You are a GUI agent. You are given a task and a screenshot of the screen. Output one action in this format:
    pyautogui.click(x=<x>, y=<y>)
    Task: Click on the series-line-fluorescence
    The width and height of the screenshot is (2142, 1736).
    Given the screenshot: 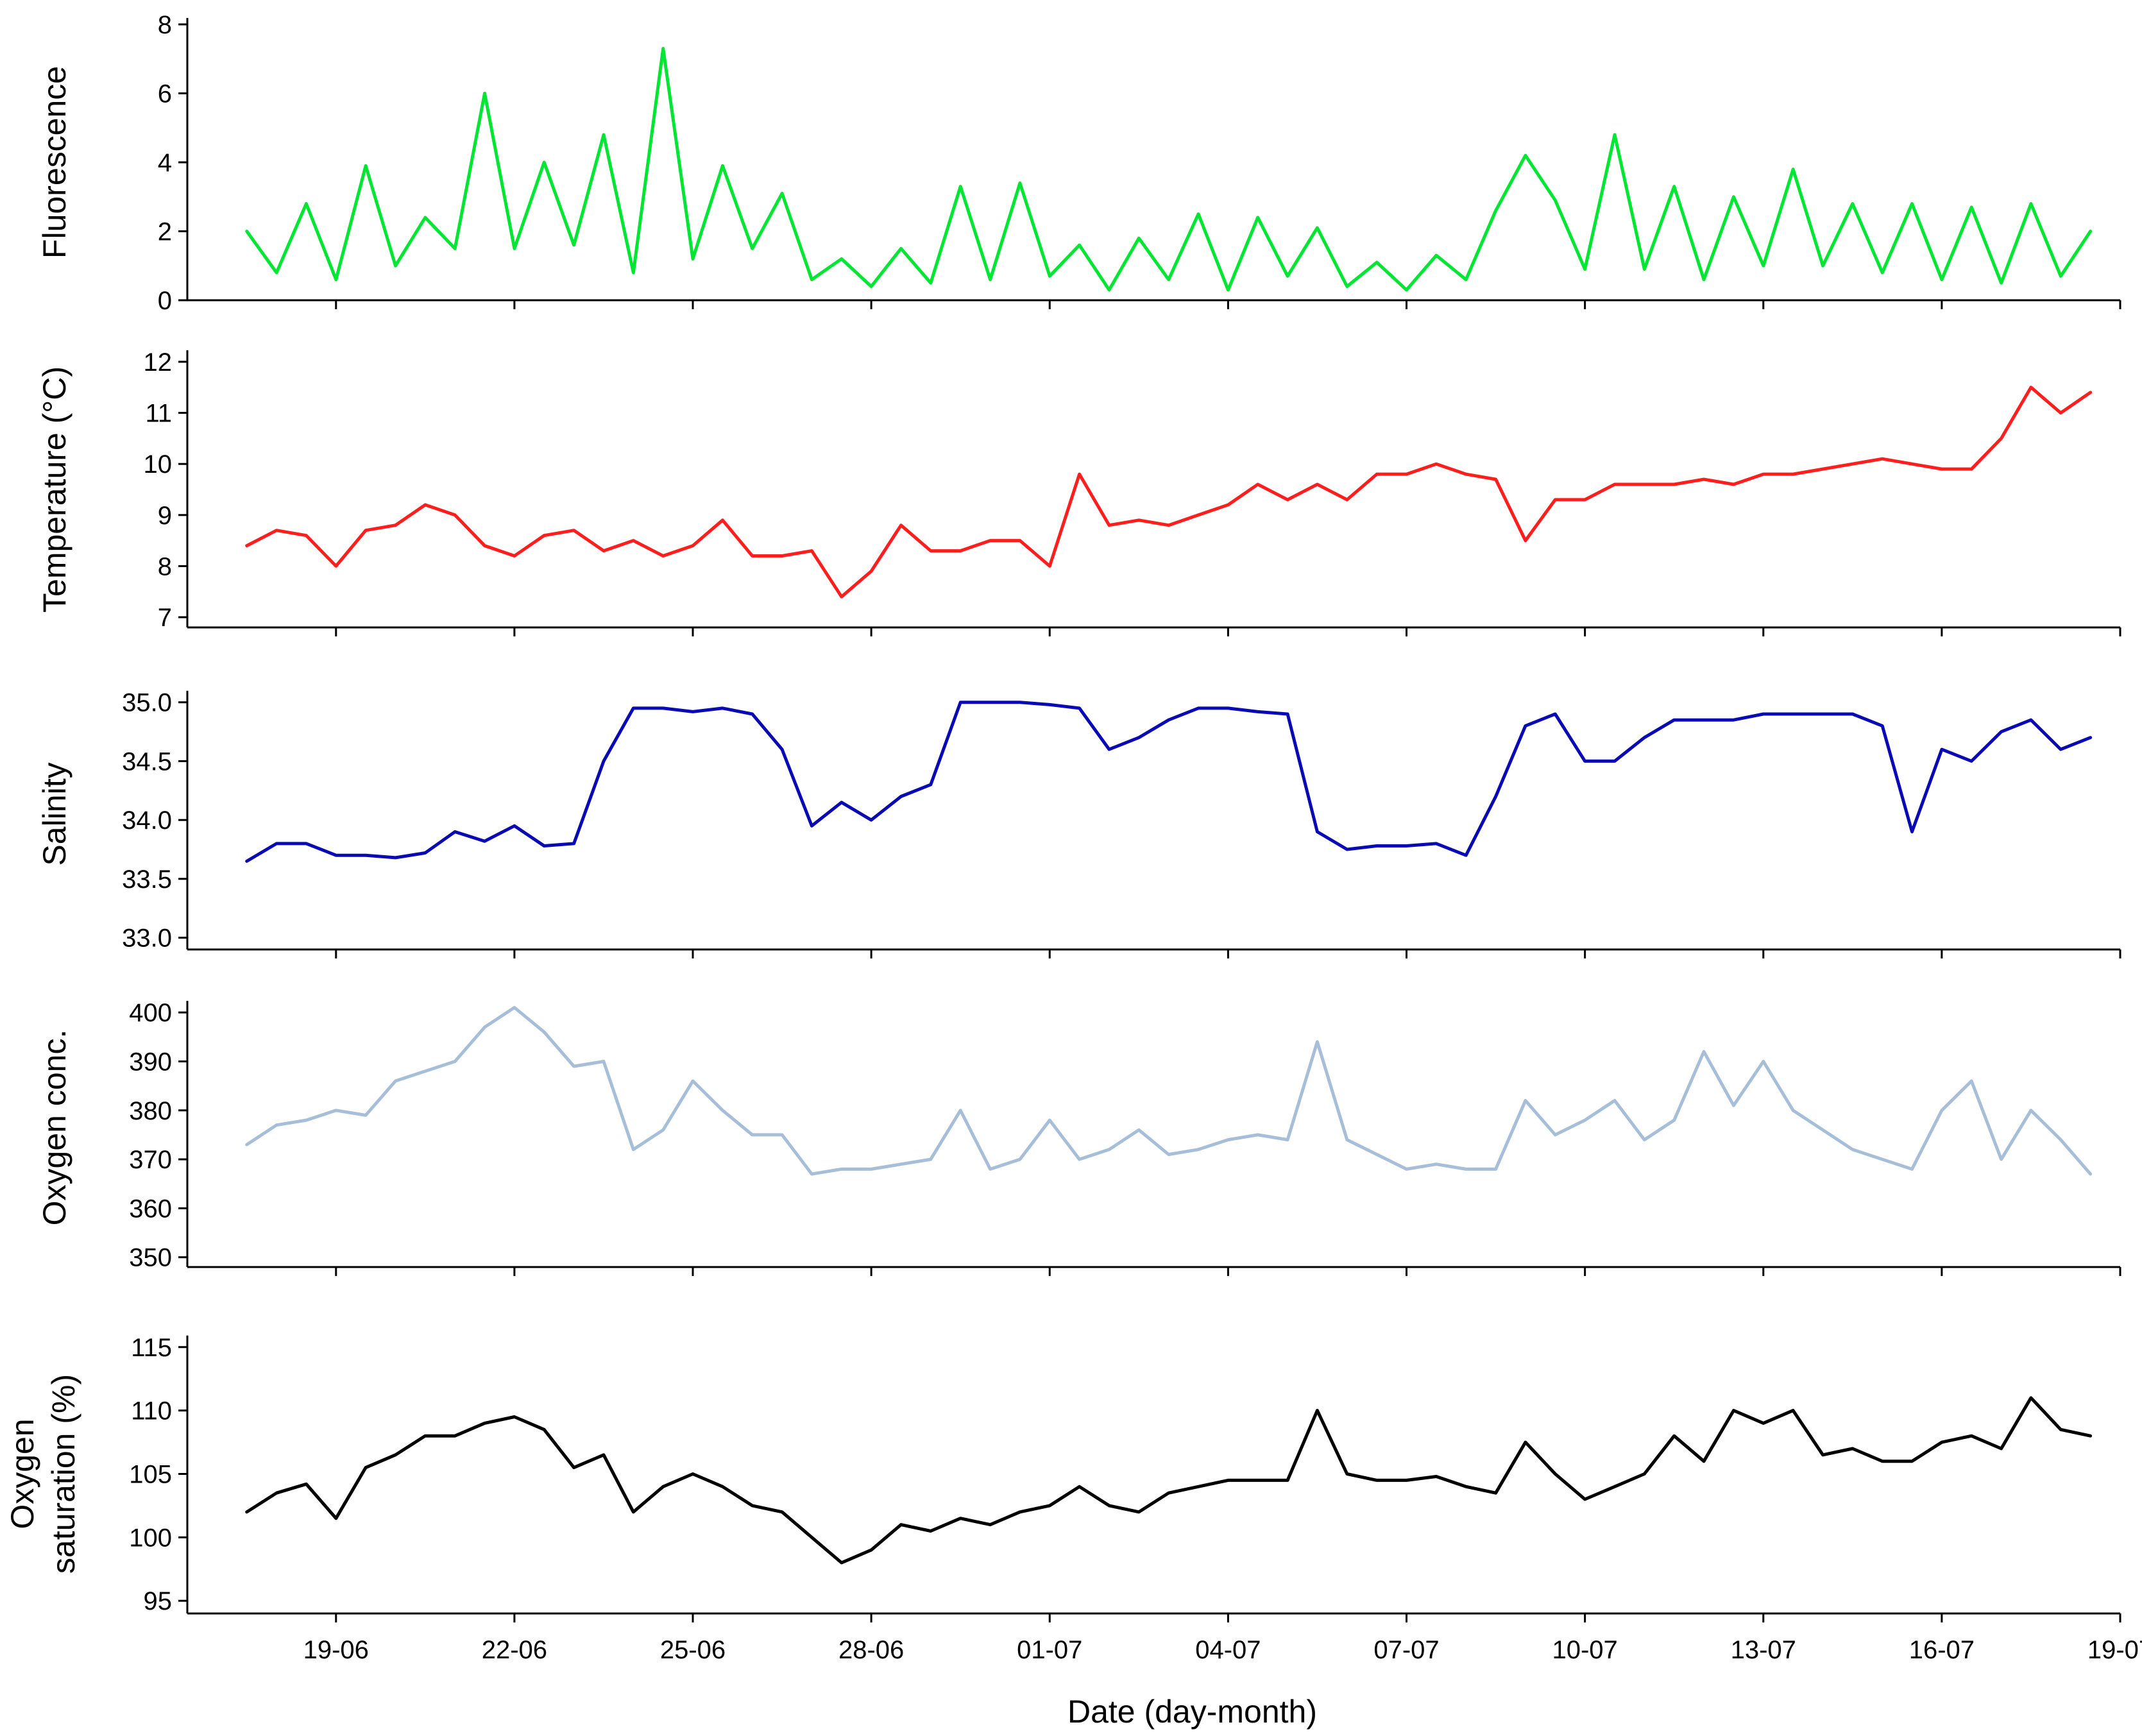 What is the action you would take?
    pyautogui.click(x=1169, y=169)
    